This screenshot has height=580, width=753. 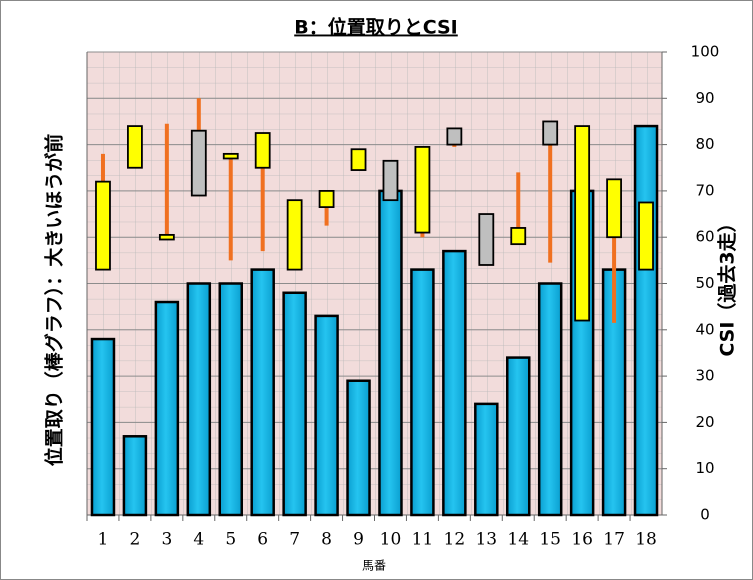 I want to click on x-tick-label: 1, so click(x=103, y=540).